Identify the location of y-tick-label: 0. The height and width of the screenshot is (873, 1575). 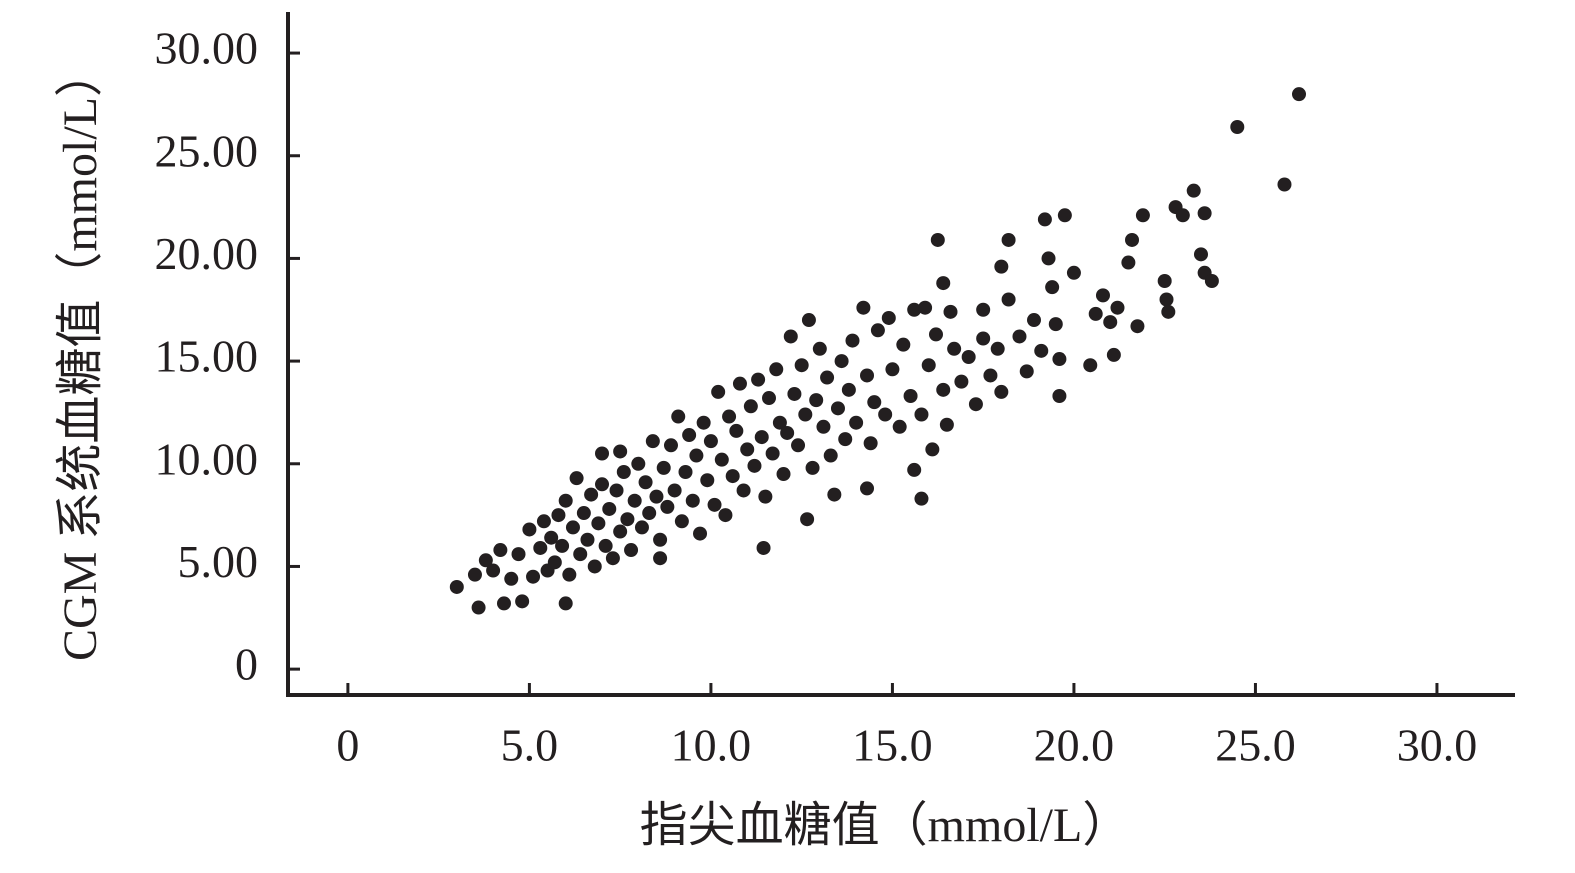
(246, 664).